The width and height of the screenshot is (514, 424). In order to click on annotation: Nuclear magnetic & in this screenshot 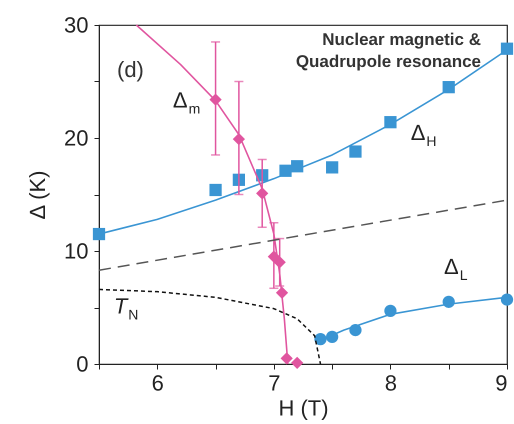, I will do `click(401, 39)`.